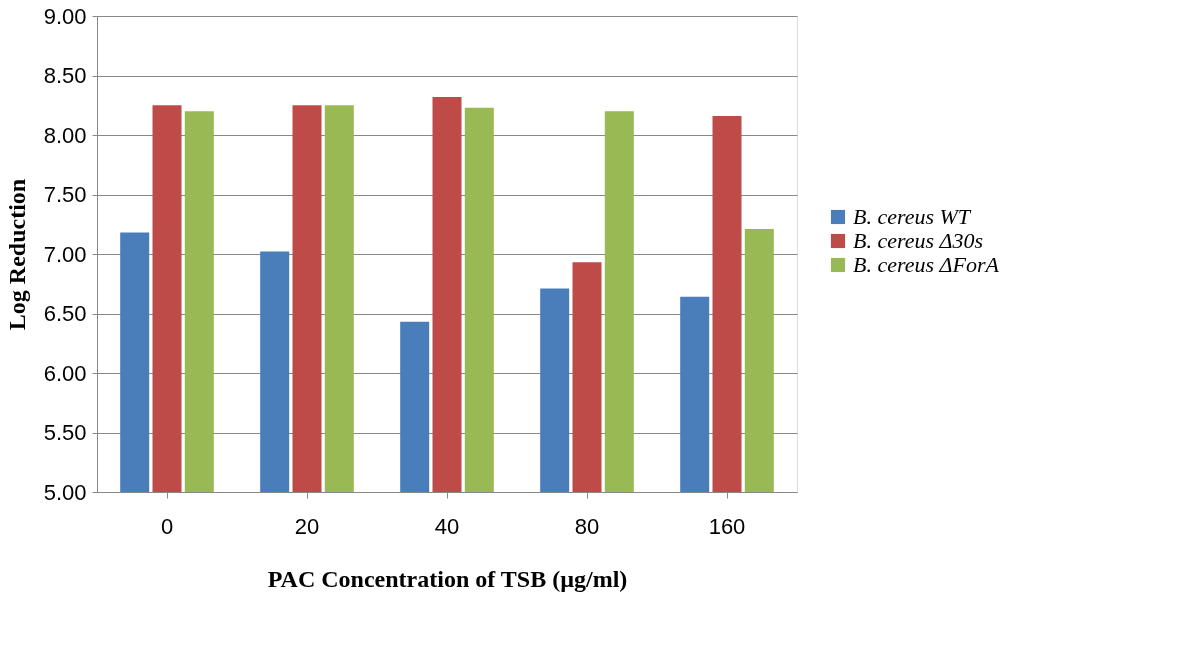 This screenshot has width=1202, height=651. I want to click on x-axis-title: PAC Concentration of TSB (µg/ml), so click(447, 578).